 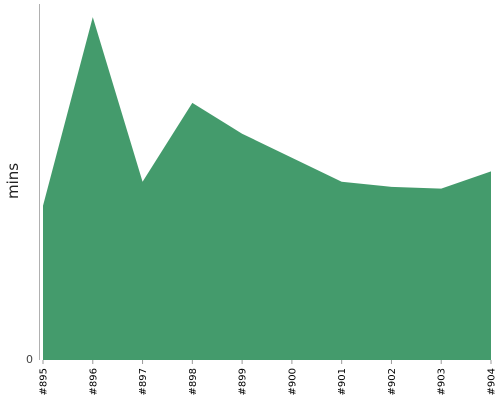 I want to click on x-tick-label: #900, so click(x=292, y=381).